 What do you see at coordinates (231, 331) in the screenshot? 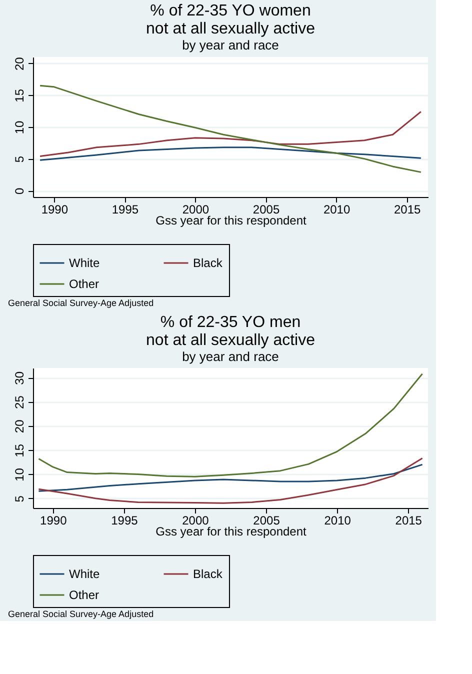
I see `chart-title: % of 22-35 YO men not at all sexually active` at bounding box center [231, 331].